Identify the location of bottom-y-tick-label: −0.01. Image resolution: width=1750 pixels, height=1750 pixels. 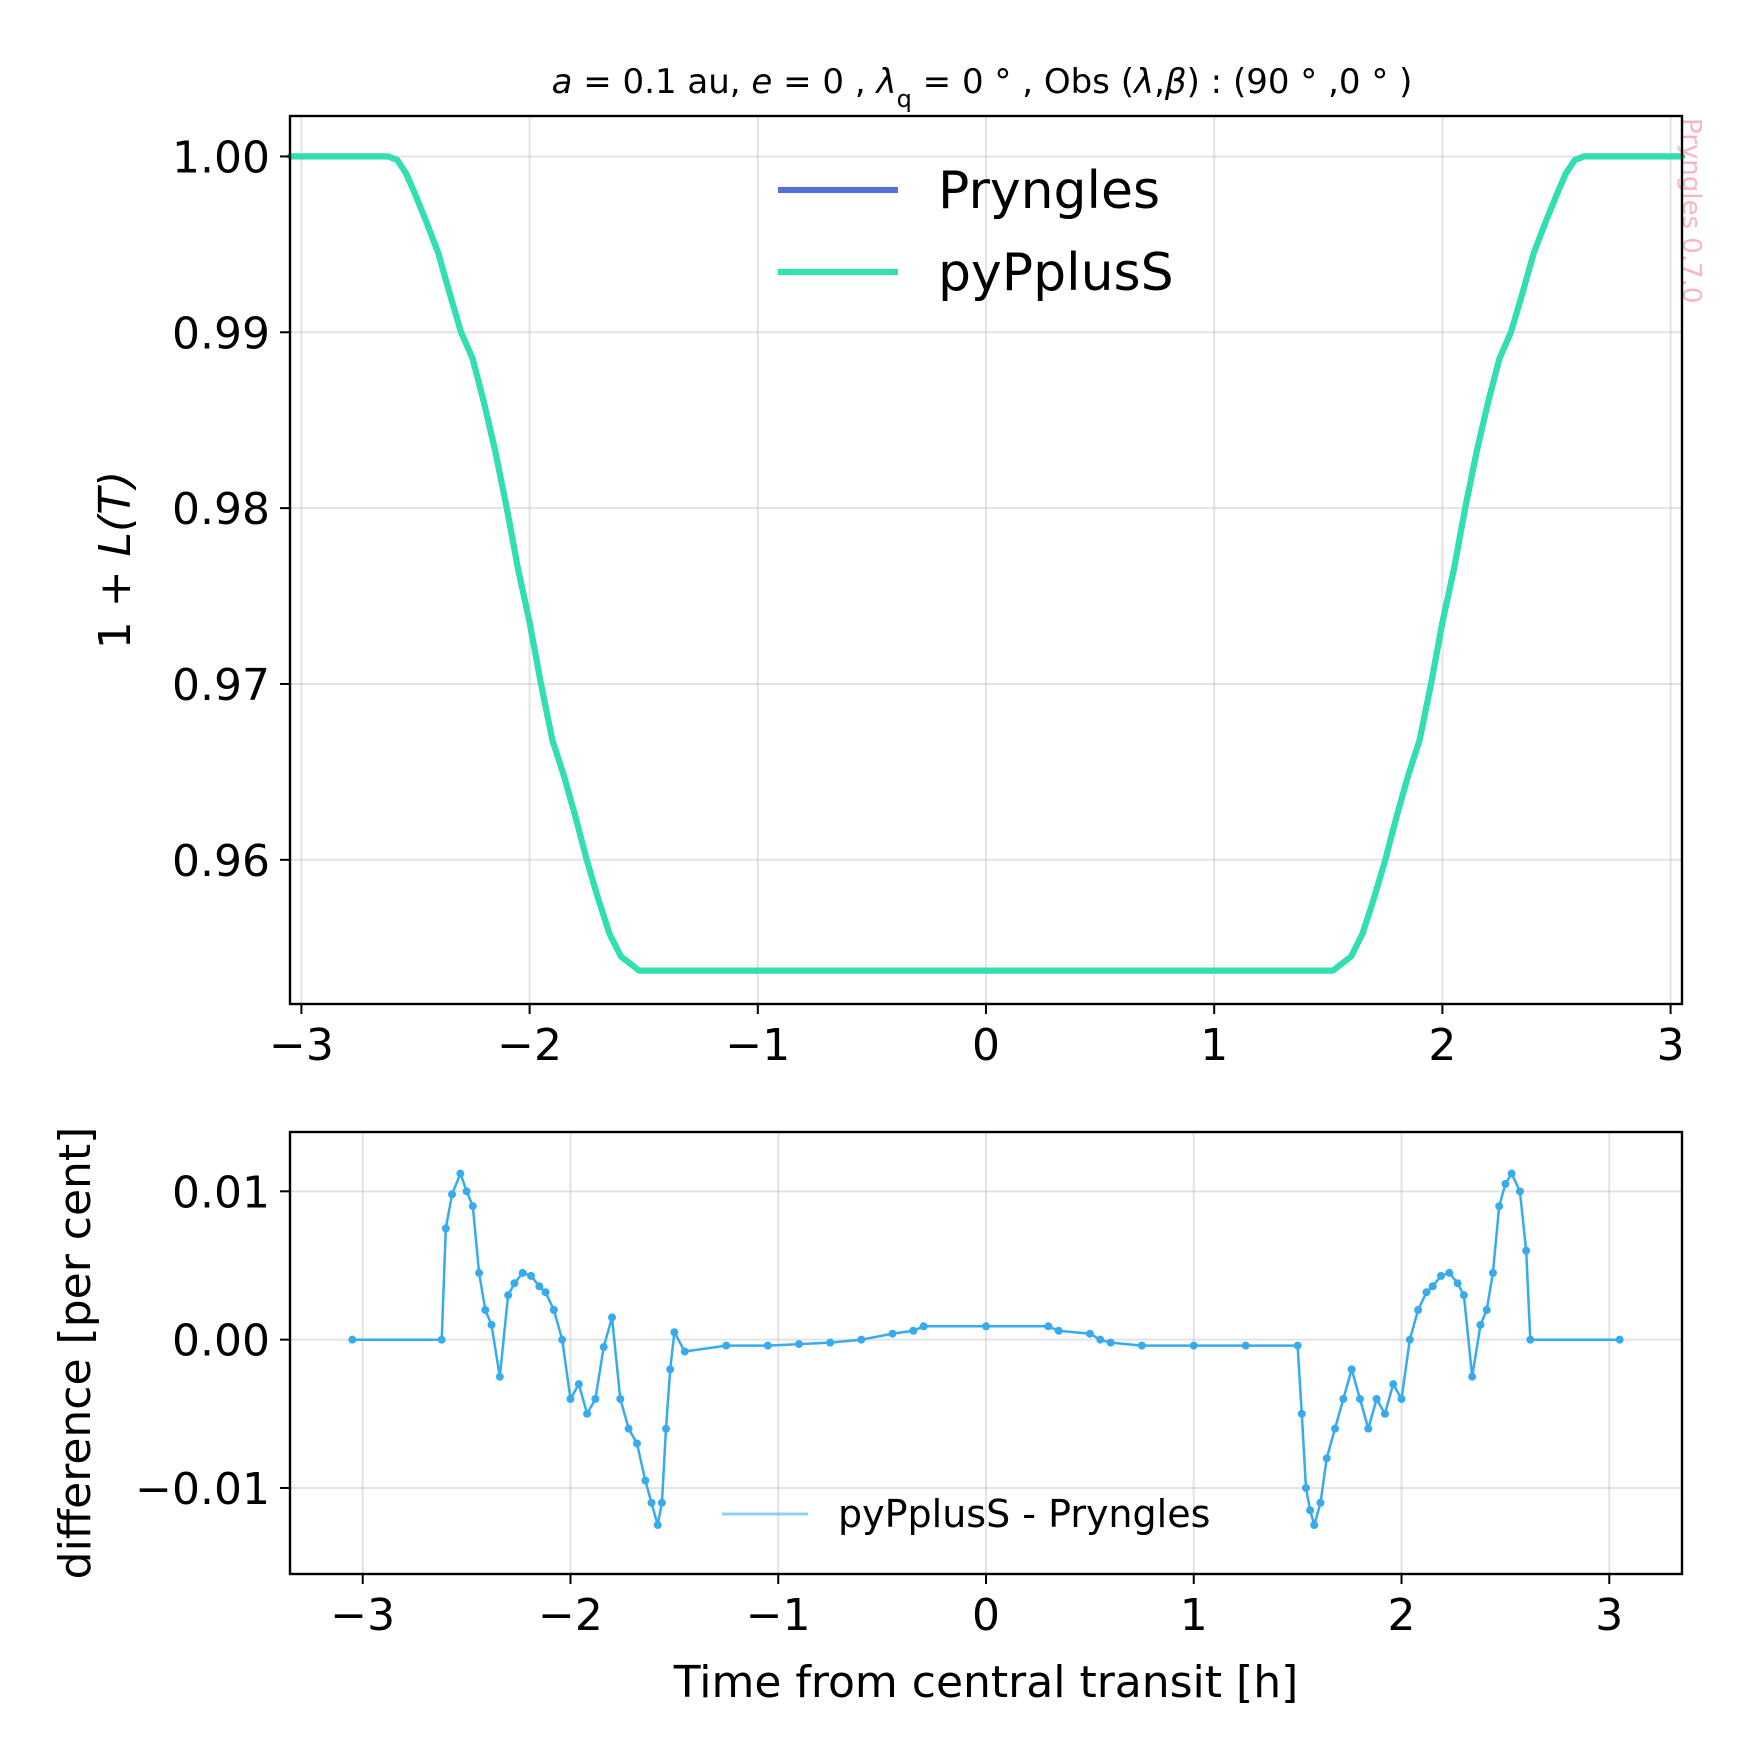
(202, 1489).